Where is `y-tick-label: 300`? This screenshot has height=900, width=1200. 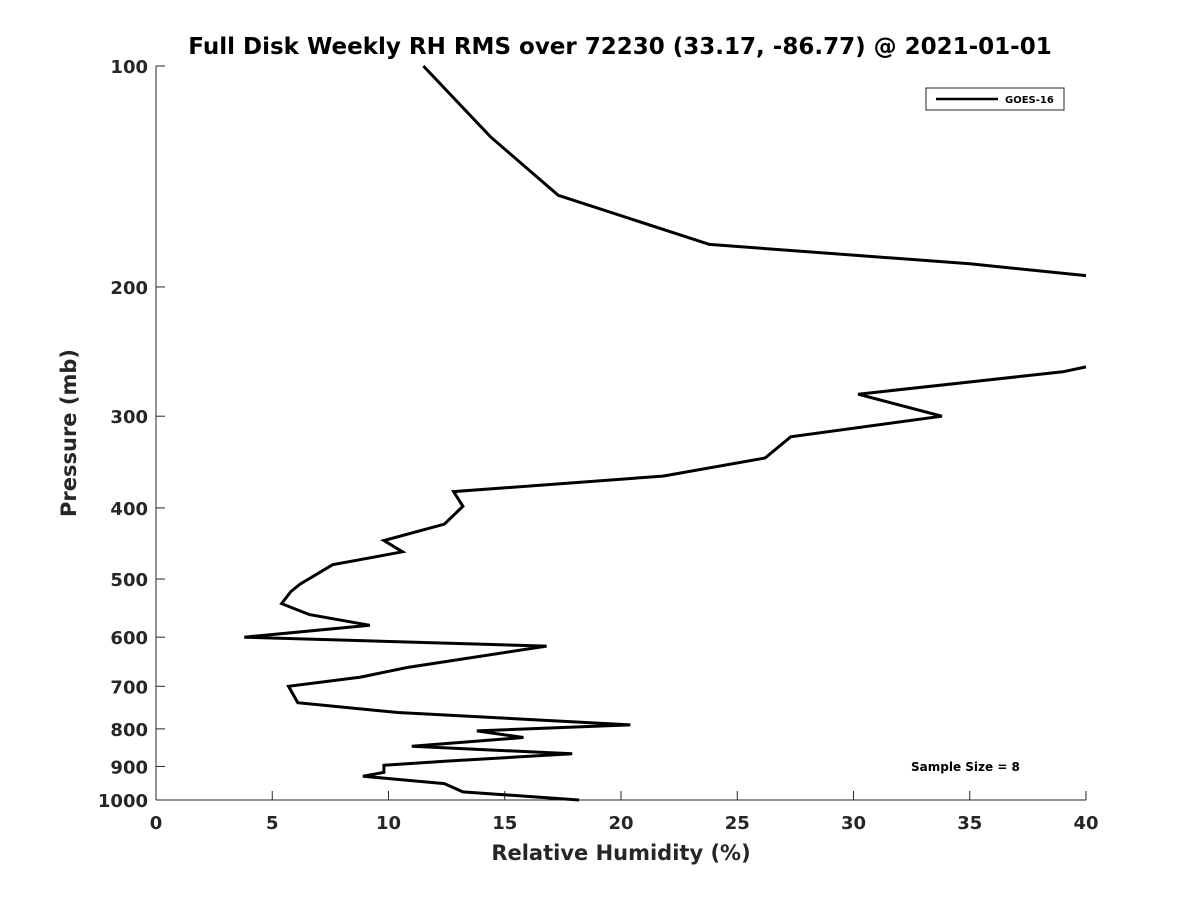 y-tick-label: 300 is located at coordinates (129, 417).